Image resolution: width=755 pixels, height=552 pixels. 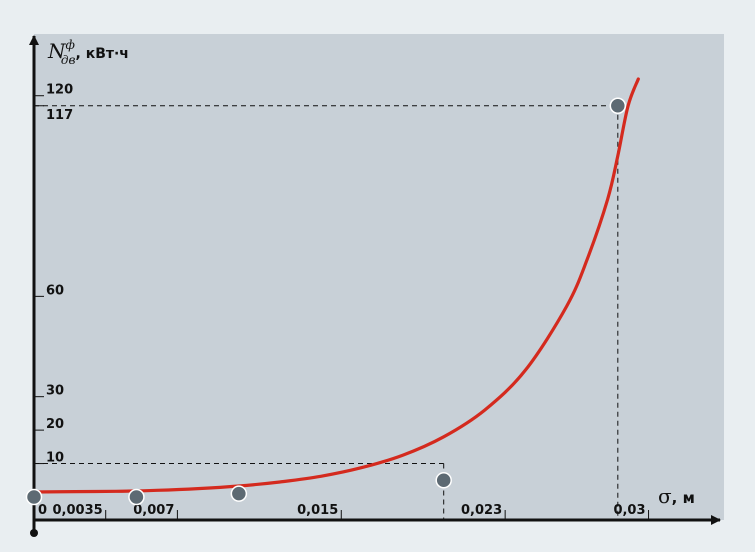 I want to click on x-tick-label: 0,015, so click(x=317, y=510).